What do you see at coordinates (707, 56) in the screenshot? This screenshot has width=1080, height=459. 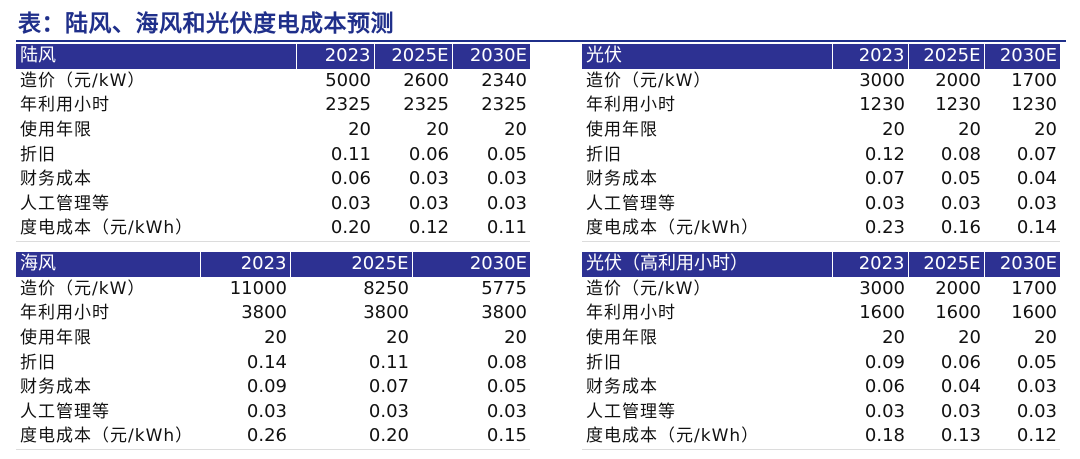 I see `table-header-label: 光伏` at bounding box center [707, 56].